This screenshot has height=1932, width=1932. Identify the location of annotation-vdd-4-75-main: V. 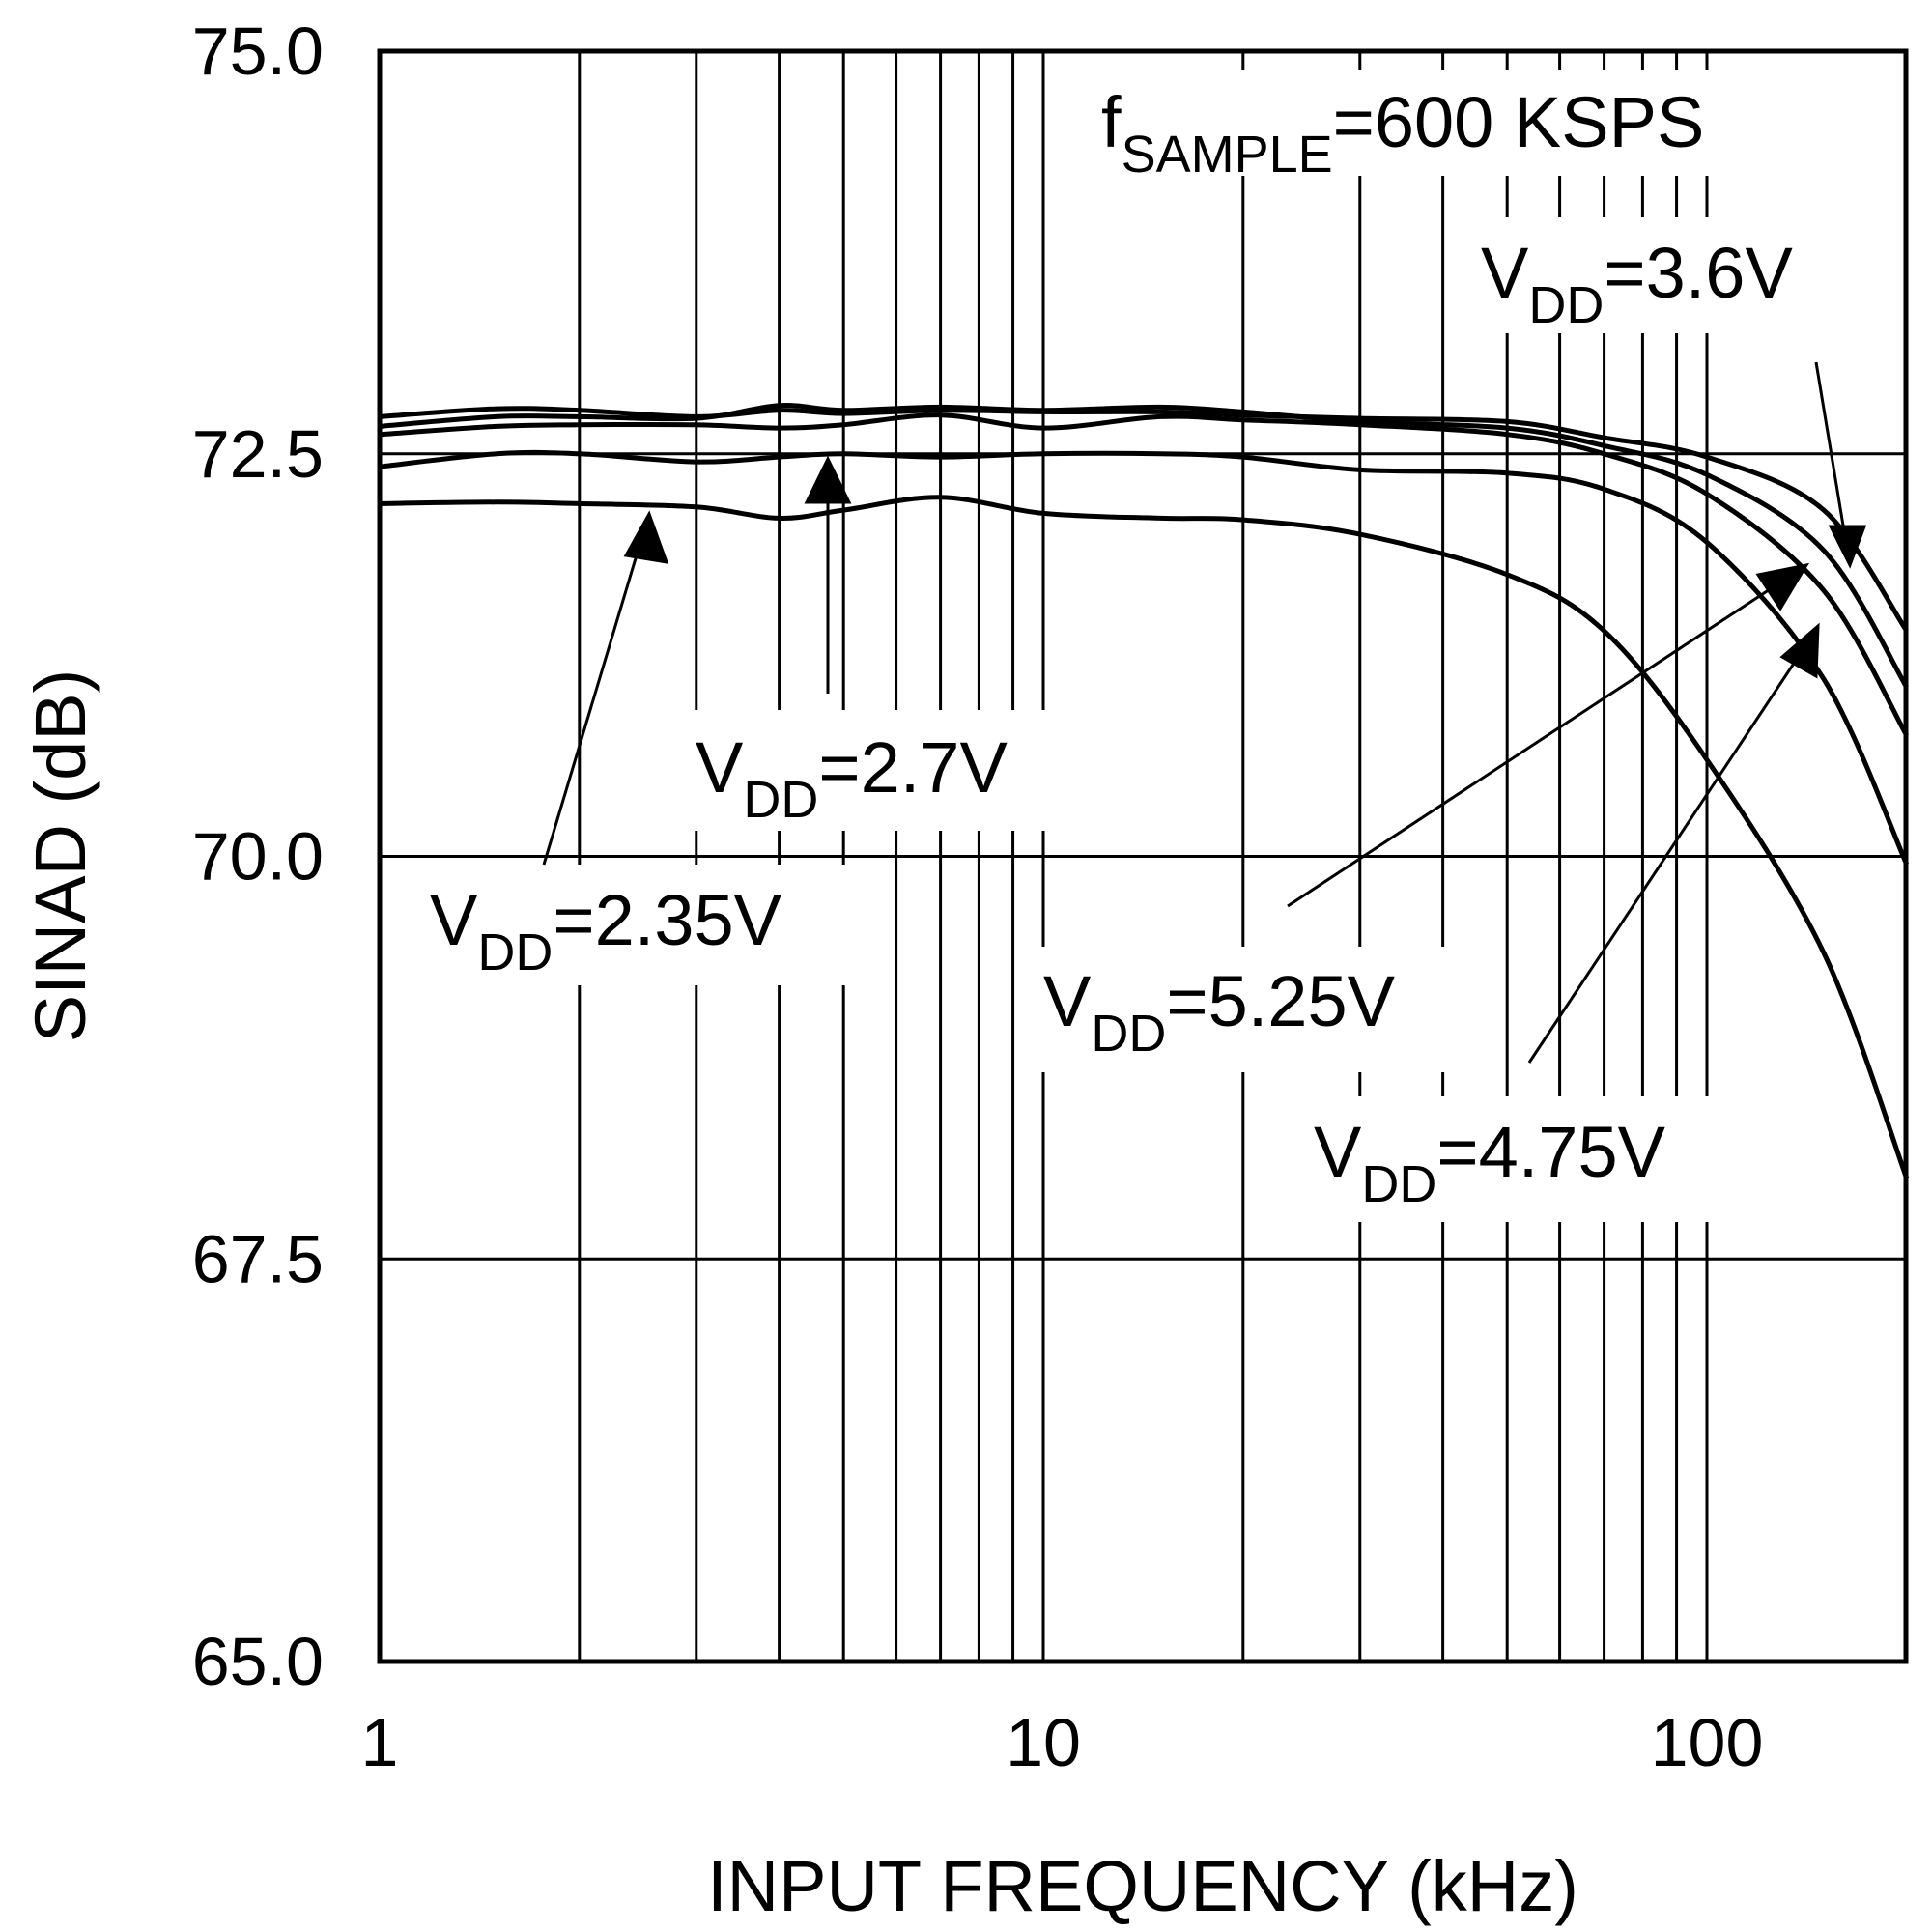
(1338, 1152).